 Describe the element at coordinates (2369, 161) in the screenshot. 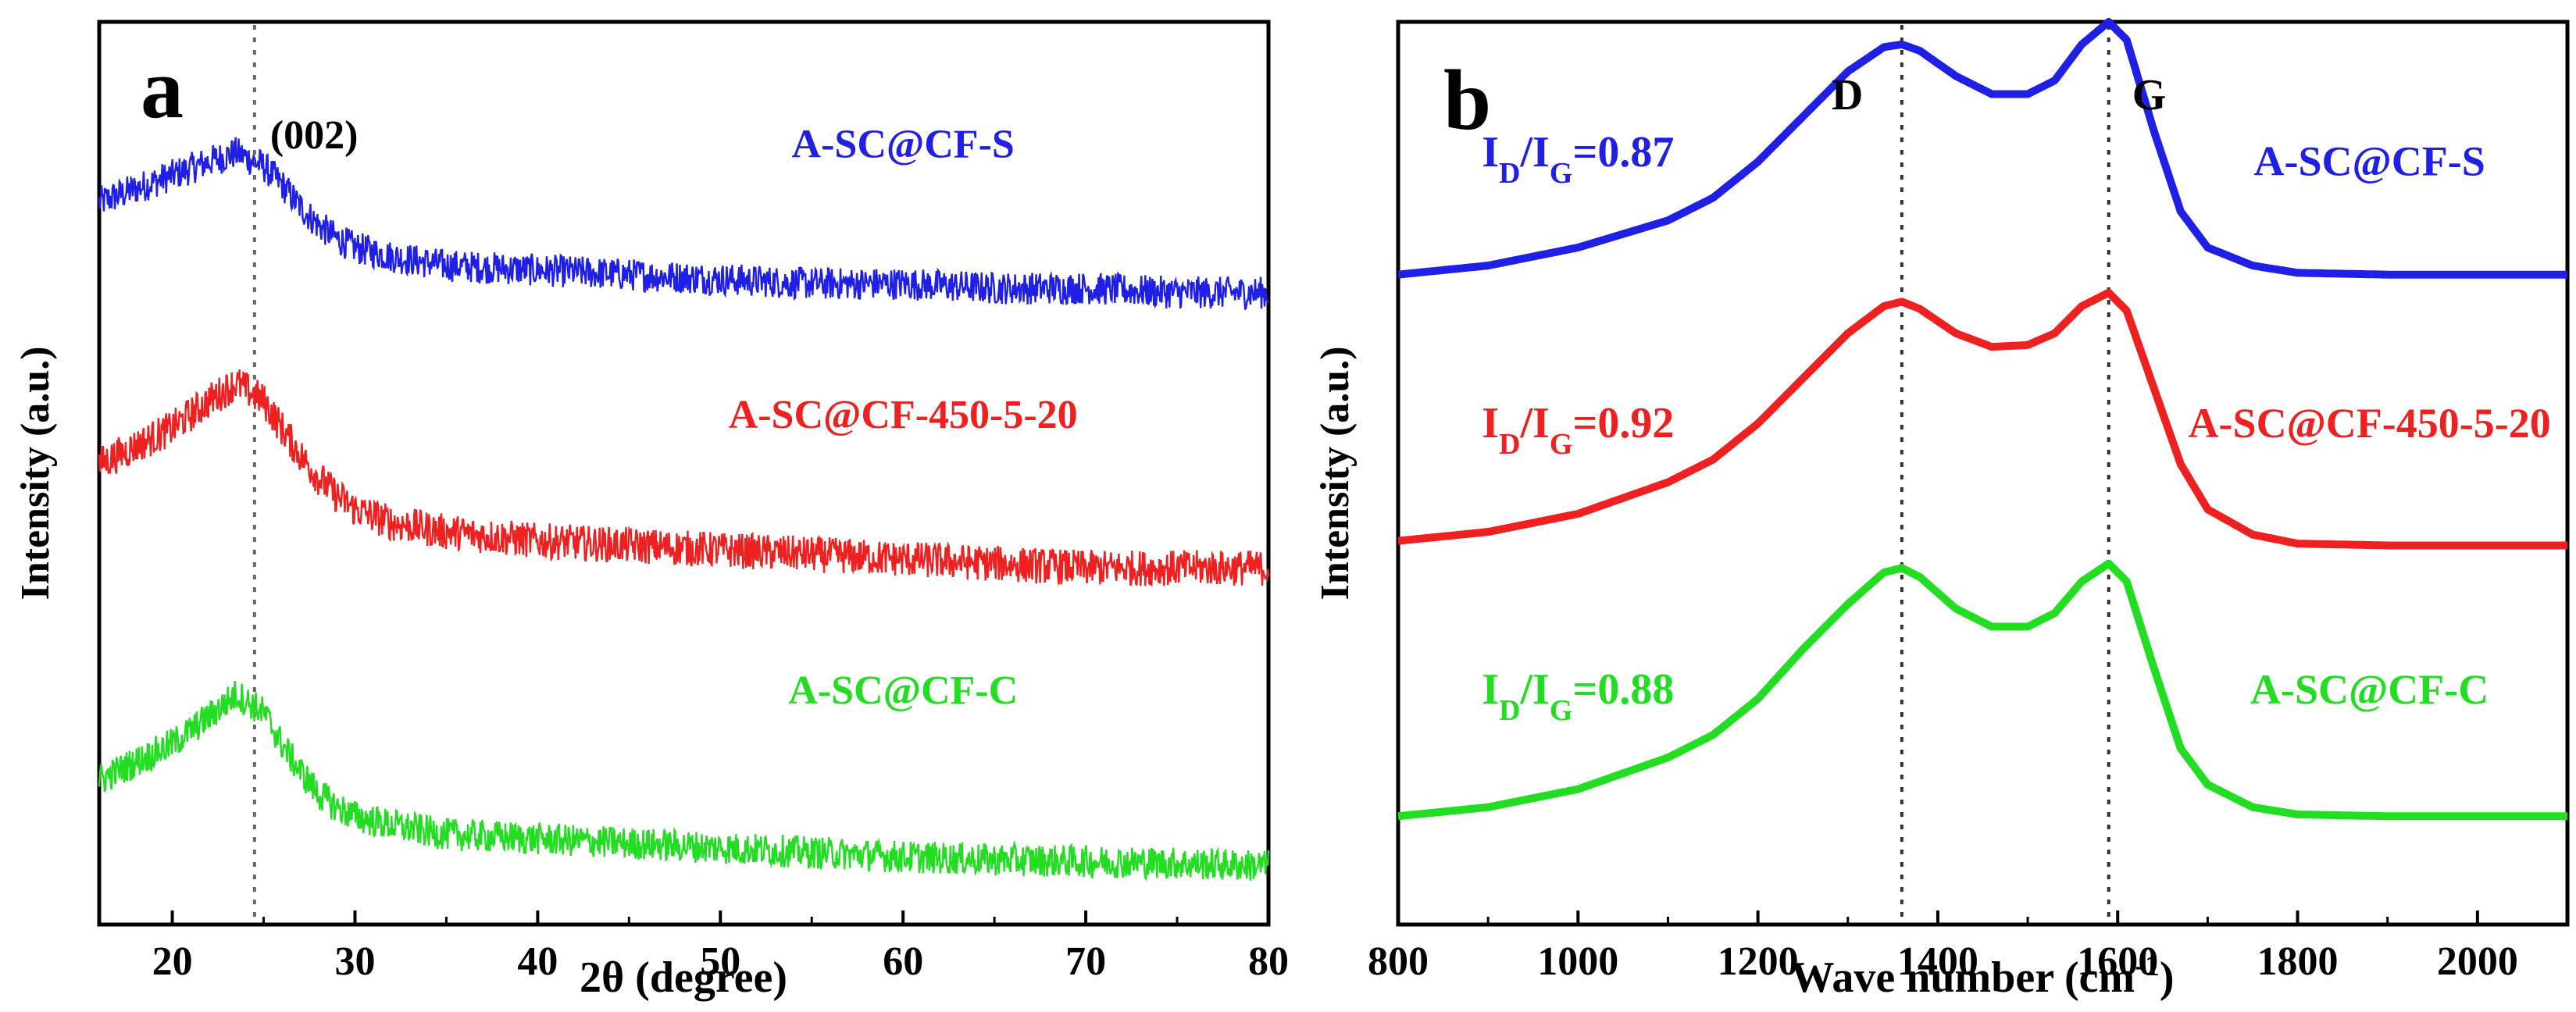

I see `panel-b-series-label: A-SC@CF-S` at that location.